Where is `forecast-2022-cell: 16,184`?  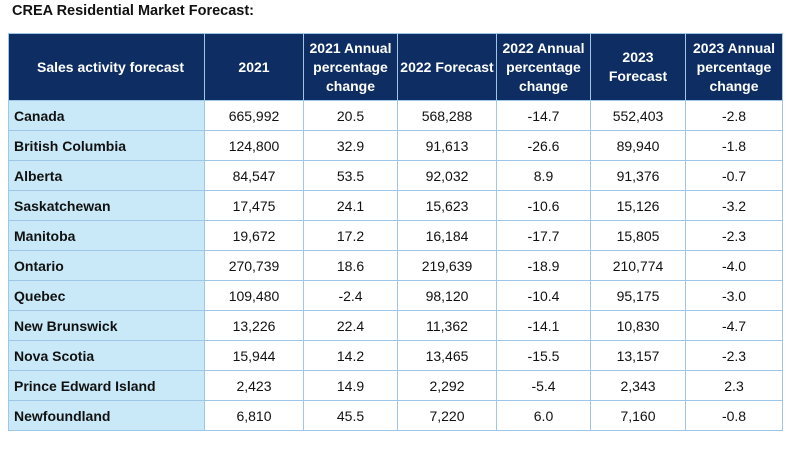 forecast-2022-cell: 16,184 is located at coordinates (447, 235).